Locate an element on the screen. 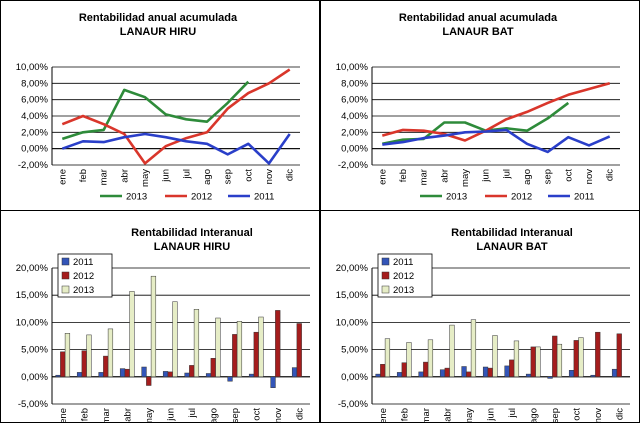 The width and height of the screenshot is (640, 423). chart-4-title: Rentabilidad Interanual is located at coordinates (512, 233).